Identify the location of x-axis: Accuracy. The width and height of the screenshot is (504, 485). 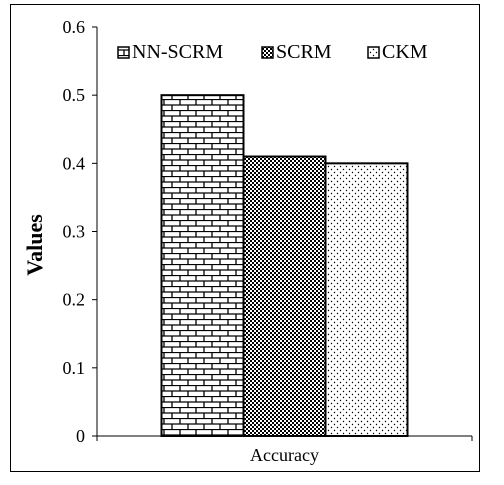
(284, 450).